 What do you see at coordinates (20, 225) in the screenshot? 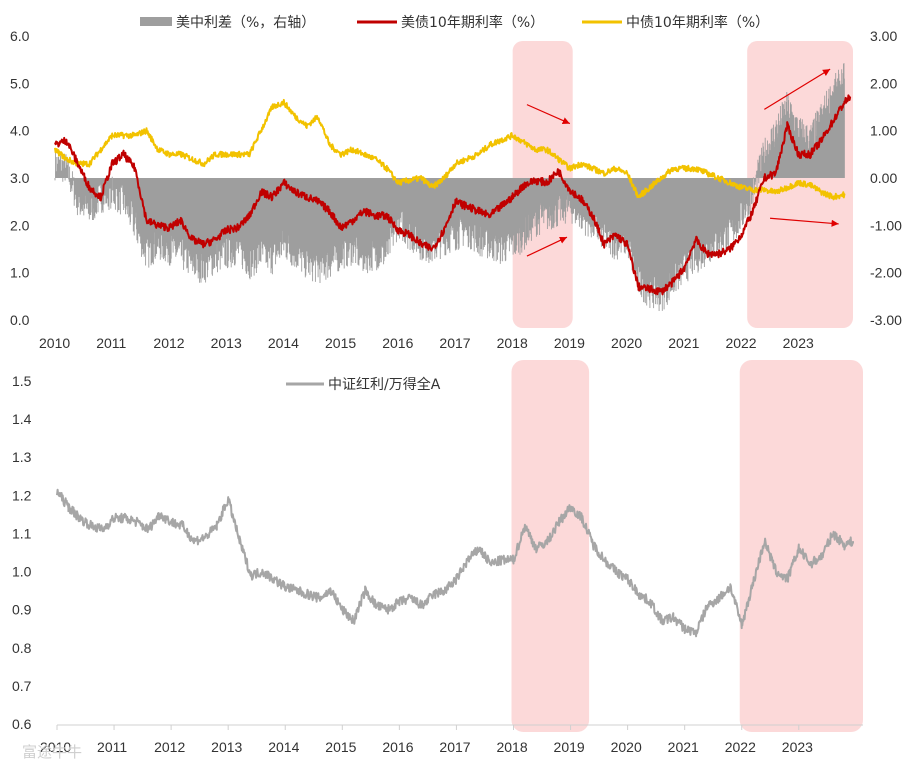
I see `y-tick-left-2: 2.0` at bounding box center [20, 225].